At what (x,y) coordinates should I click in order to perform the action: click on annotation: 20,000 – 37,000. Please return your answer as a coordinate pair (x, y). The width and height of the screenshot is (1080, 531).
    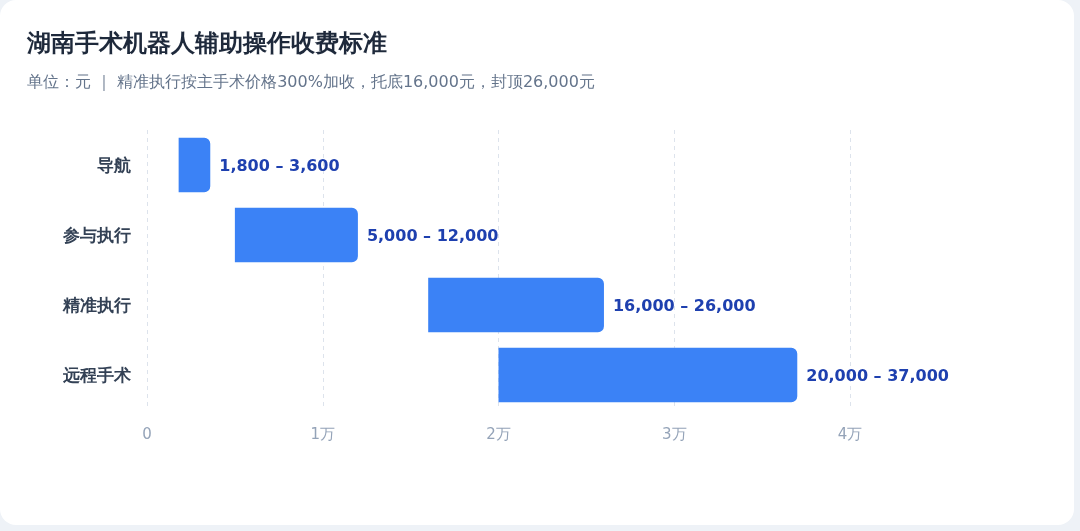
    Looking at the image, I should click on (877, 375).